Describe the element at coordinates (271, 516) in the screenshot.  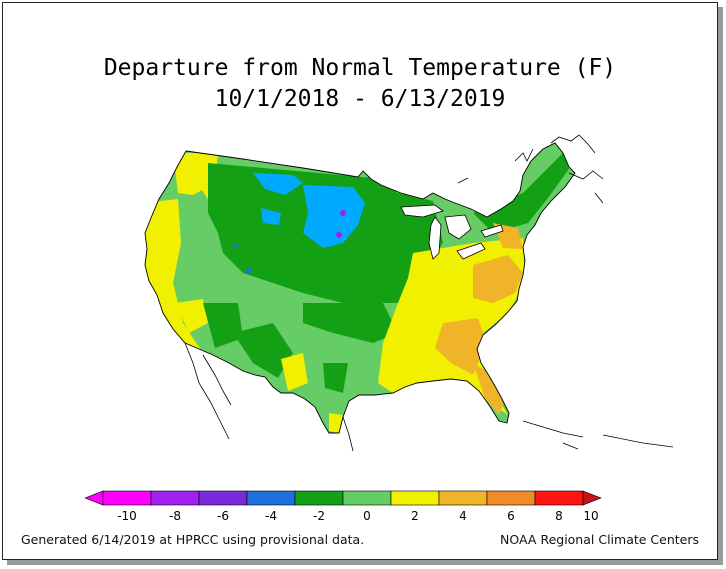
I see `legend-tick: -4` at that location.